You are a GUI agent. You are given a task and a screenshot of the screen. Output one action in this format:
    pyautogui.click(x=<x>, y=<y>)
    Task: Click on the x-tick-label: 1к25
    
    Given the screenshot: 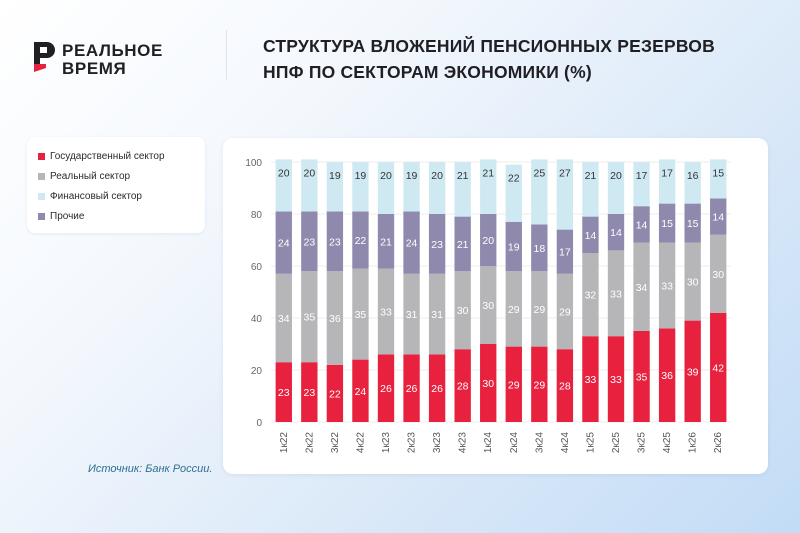 What is the action you would take?
    pyautogui.click(x=590, y=442)
    